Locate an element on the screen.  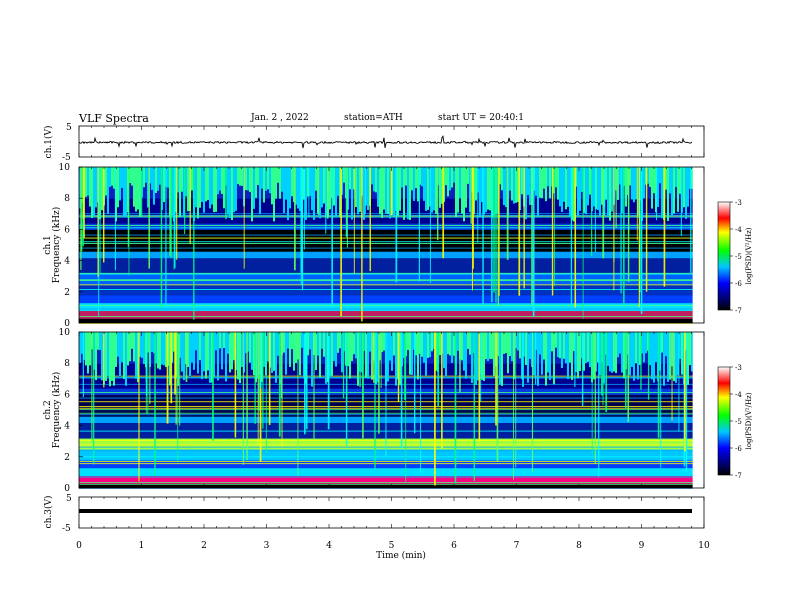
ch1-wave-ylabel: ch.1(V) is located at coordinates (48, 142).